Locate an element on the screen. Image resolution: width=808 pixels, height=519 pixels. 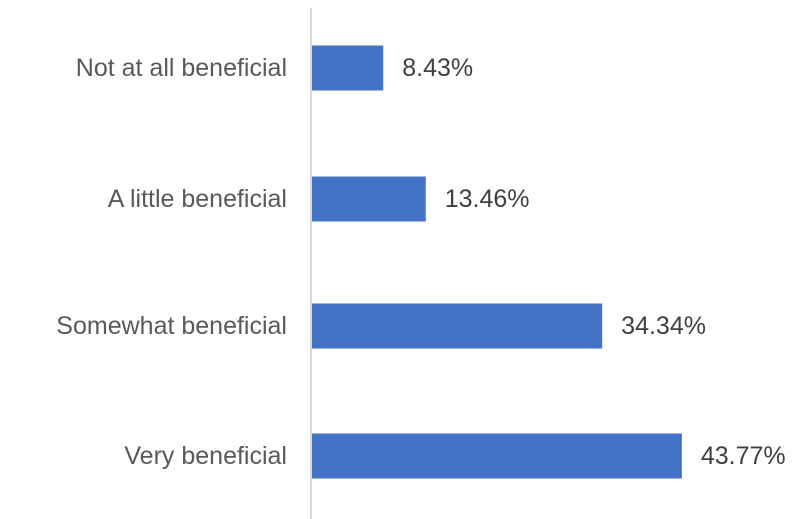
category-label-somewhat-beneficial: Somewhat beneficial is located at coordinates (171, 326).